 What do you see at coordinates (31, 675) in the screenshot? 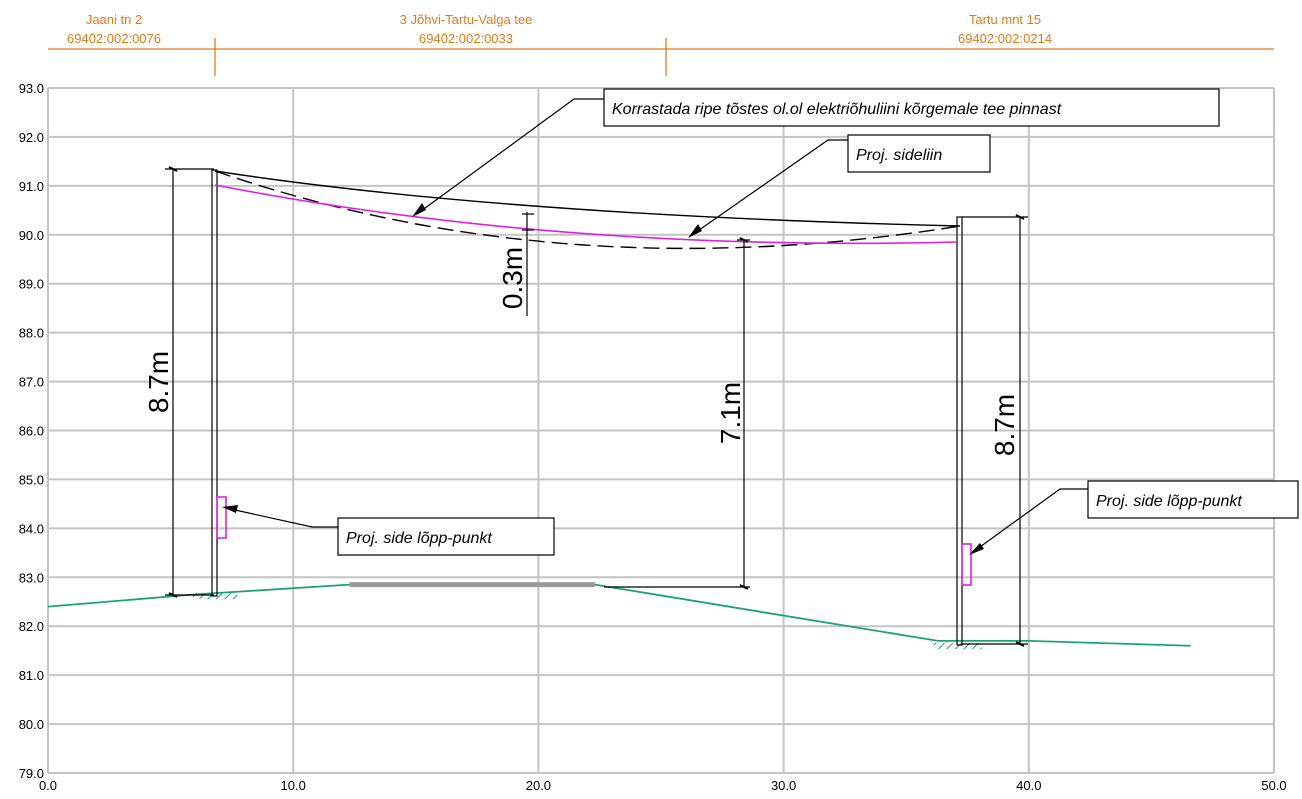
I see `y-tick-label: 81.0` at bounding box center [31, 675].